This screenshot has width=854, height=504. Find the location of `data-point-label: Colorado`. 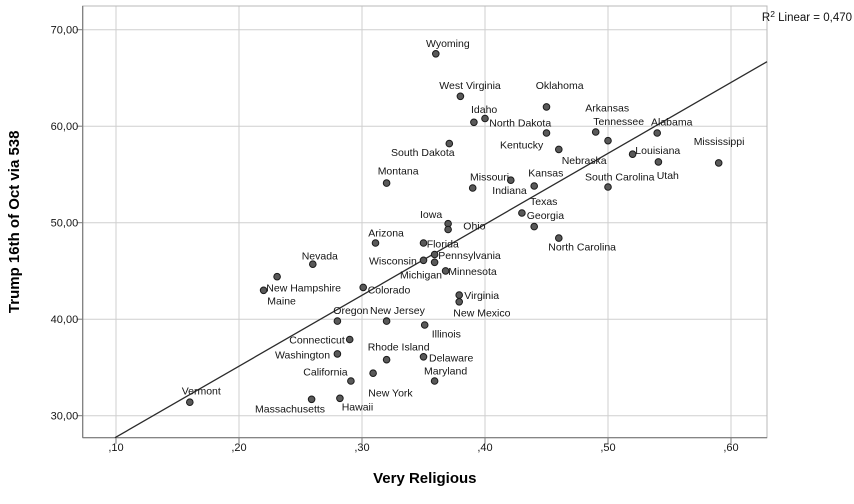

data-point-label: Colorado is located at coordinates (389, 290).